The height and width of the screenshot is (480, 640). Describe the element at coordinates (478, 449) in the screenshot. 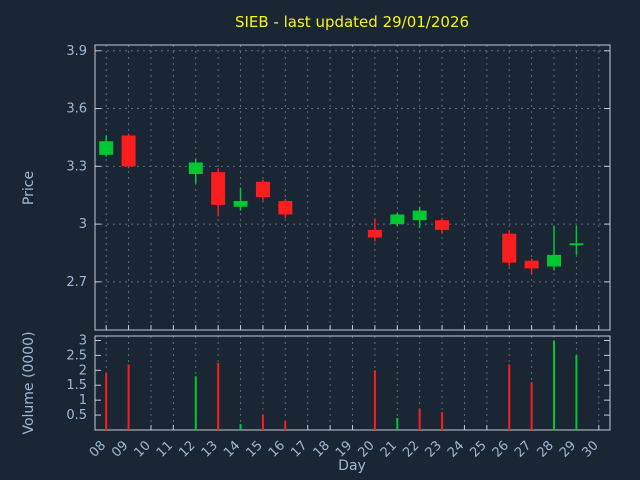

I see `day-tick-label: 25` at that location.